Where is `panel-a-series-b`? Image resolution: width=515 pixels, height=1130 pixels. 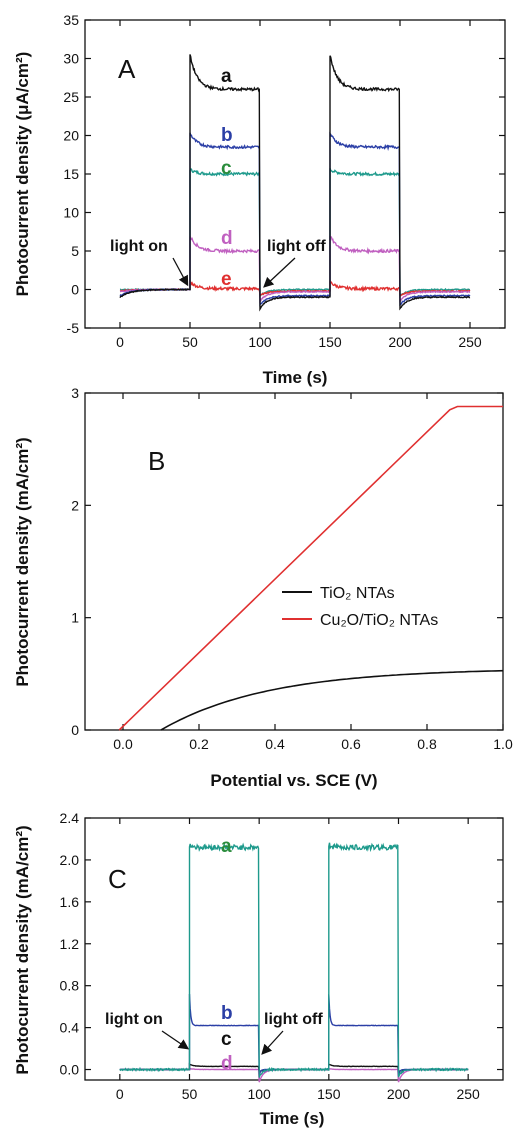
panel-a-series-b is located at coordinates (295, 219).